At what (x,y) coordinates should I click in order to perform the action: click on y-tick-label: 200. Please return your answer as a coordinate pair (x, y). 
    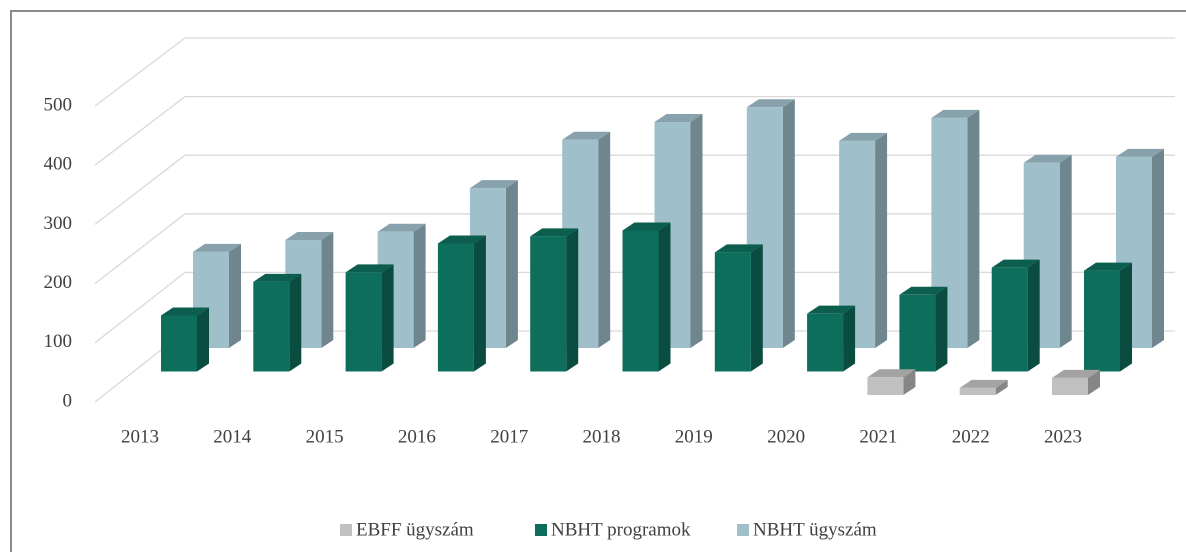
    Looking at the image, I should click on (58, 282).